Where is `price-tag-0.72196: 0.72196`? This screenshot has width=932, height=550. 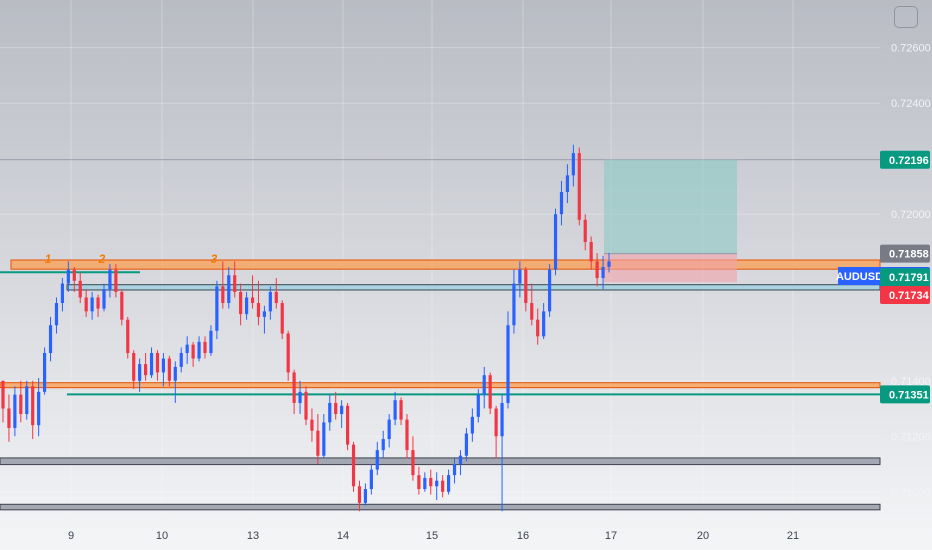 price-tag-0.72196: 0.72196 is located at coordinates (905, 159).